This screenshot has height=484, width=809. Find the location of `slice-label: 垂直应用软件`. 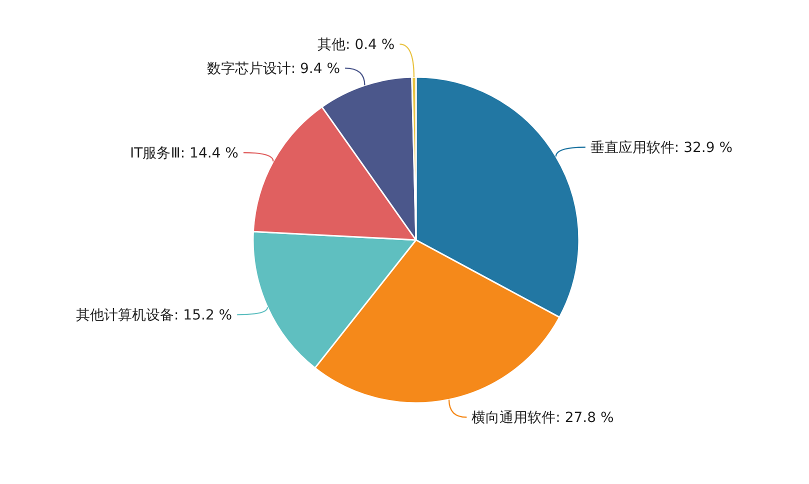

slice-label: 垂直应用软件 is located at coordinates (632, 148).